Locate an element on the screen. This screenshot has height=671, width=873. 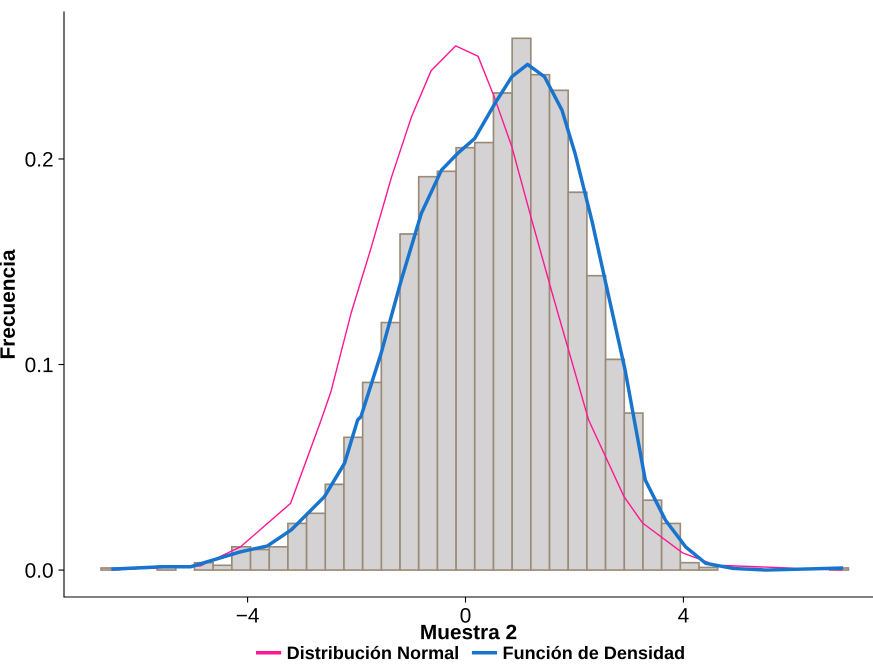
x-axis-title: Muestra 2 is located at coordinates (468, 632).